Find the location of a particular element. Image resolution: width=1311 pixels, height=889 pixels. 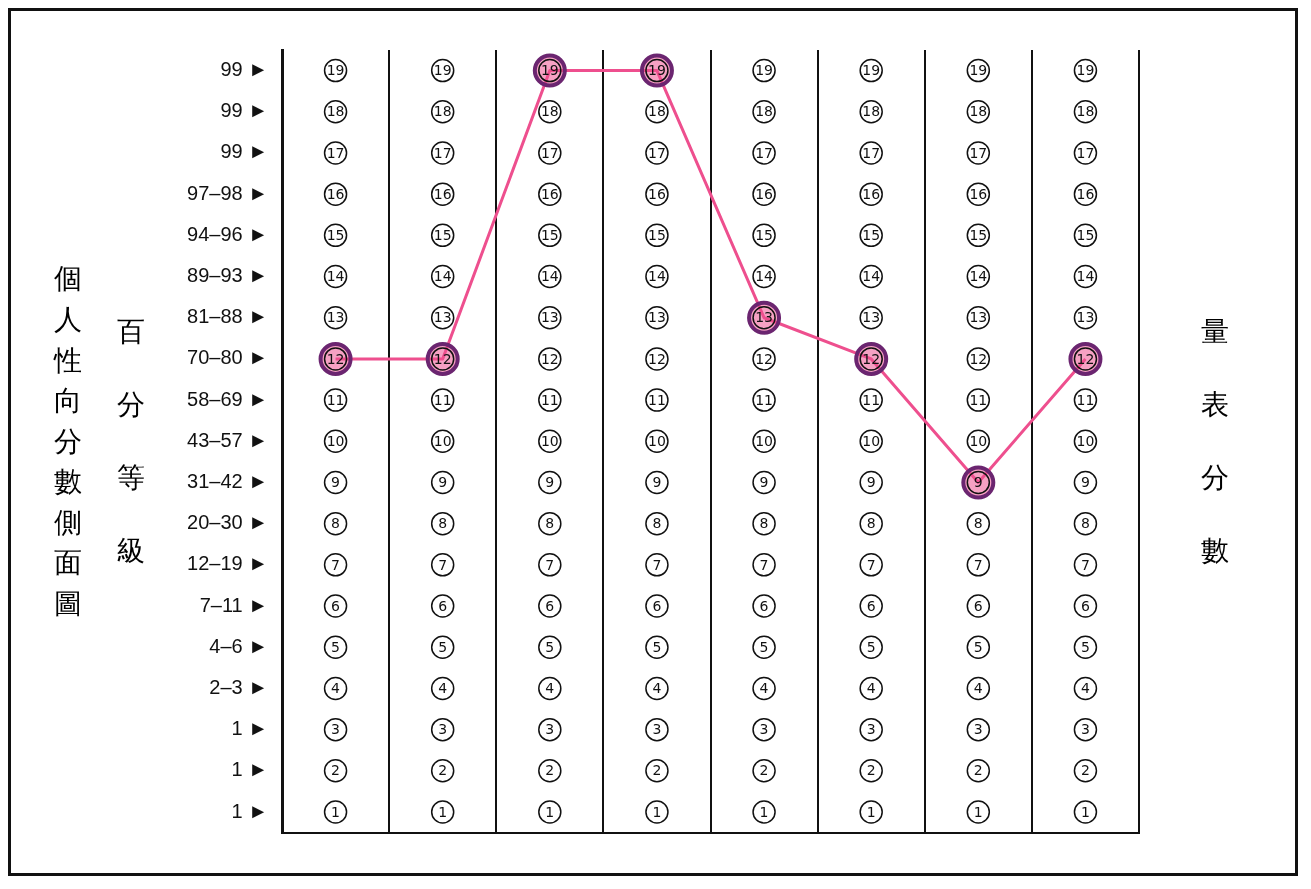

y-tick-label: 7 is located at coordinates (764, 564).